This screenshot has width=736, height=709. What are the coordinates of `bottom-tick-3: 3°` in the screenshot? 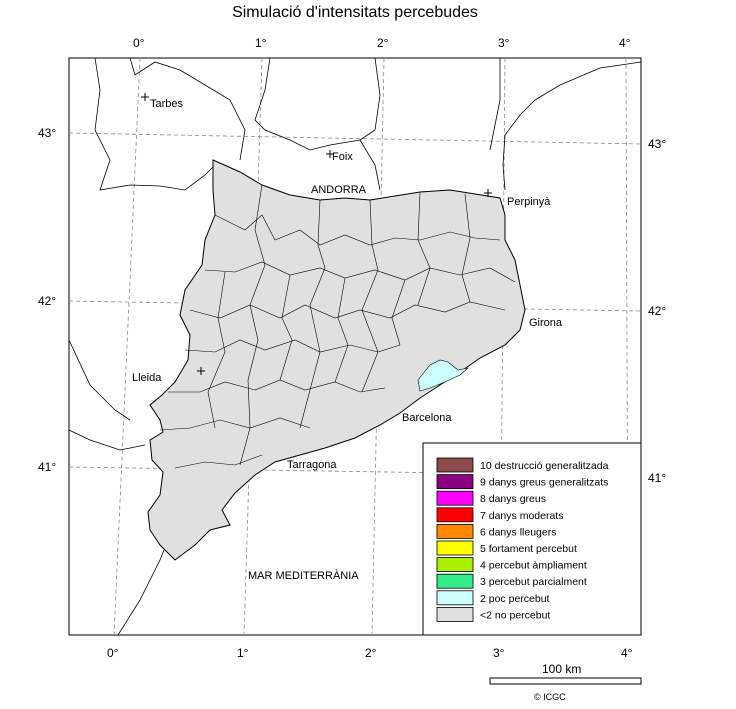 It's located at (499, 653).